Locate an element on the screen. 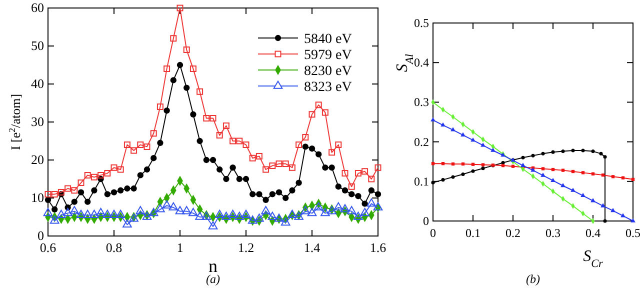  x-tick-label: 1.4 is located at coordinates (312, 247).